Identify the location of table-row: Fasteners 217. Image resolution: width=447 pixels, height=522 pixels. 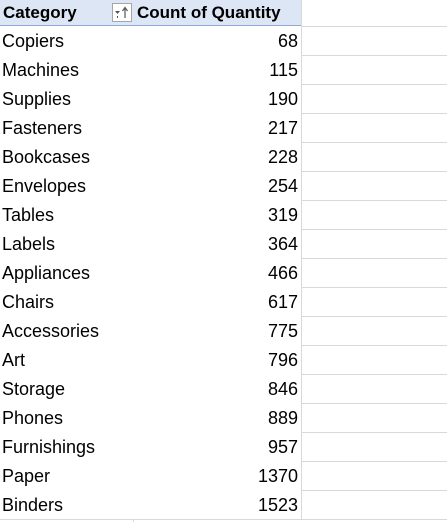
(223, 128).